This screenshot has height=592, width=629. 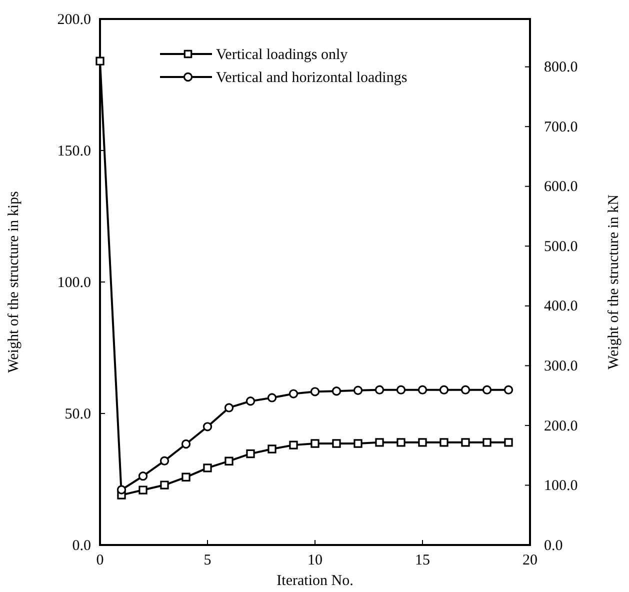 I want to click on y-axis-title: Weight of the structure in kips, so click(x=14, y=282).